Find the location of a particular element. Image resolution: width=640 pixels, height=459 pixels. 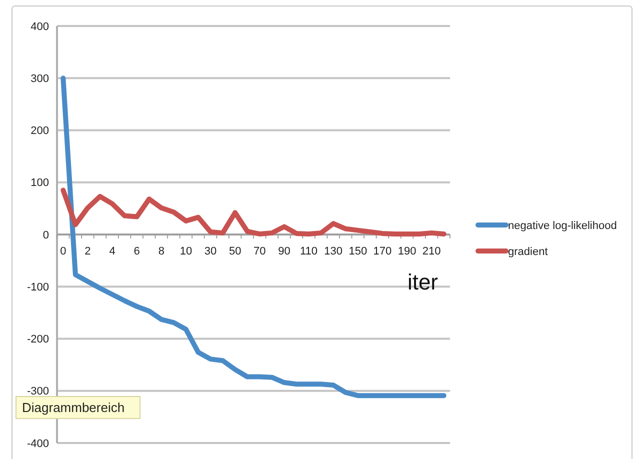

x-tick-label: 130 is located at coordinates (333, 251).